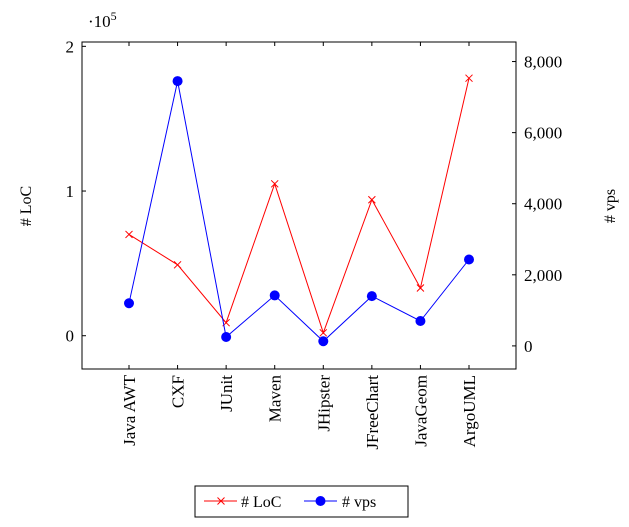 This screenshot has width=629, height=527. I want to click on x-axis-tick-label: CXF, so click(178, 391).